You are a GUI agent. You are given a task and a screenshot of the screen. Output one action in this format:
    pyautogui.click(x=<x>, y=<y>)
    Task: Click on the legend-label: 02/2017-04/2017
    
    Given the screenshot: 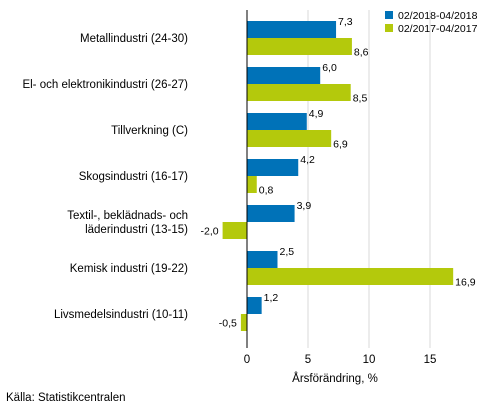 What is the action you would take?
    pyautogui.click(x=438, y=29)
    